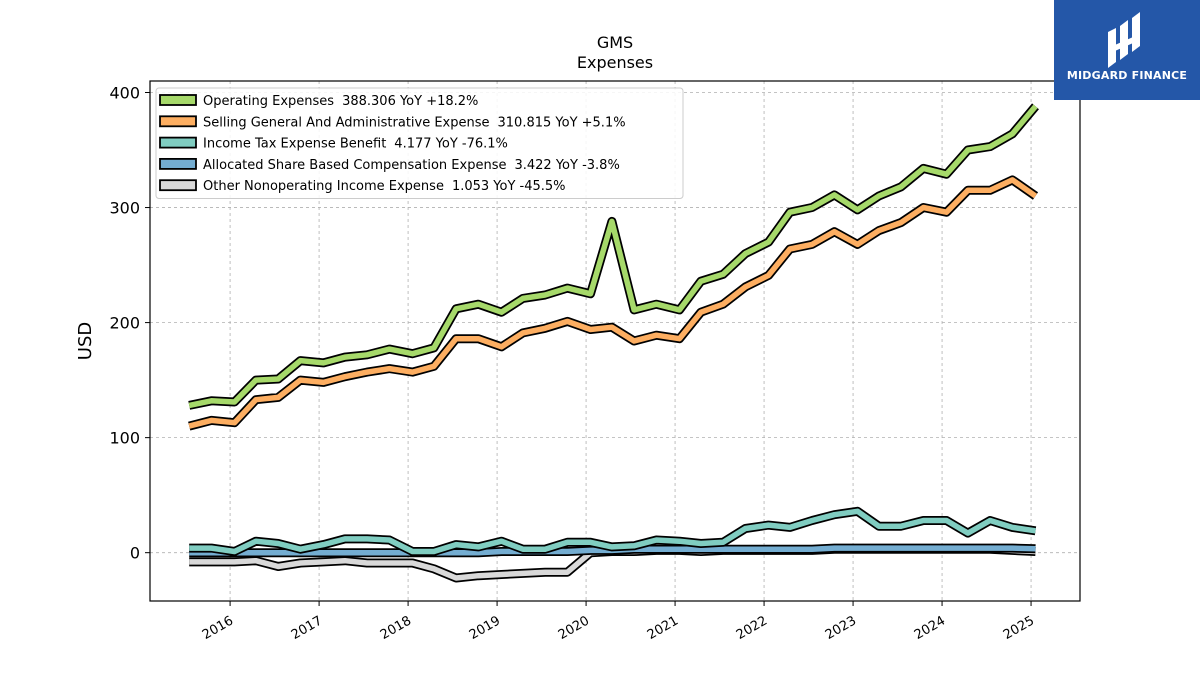 This screenshot has width=1200, height=675. What do you see at coordinates (615, 62) in the screenshot?
I see `chart-subtitle: Expenses` at bounding box center [615, 62].